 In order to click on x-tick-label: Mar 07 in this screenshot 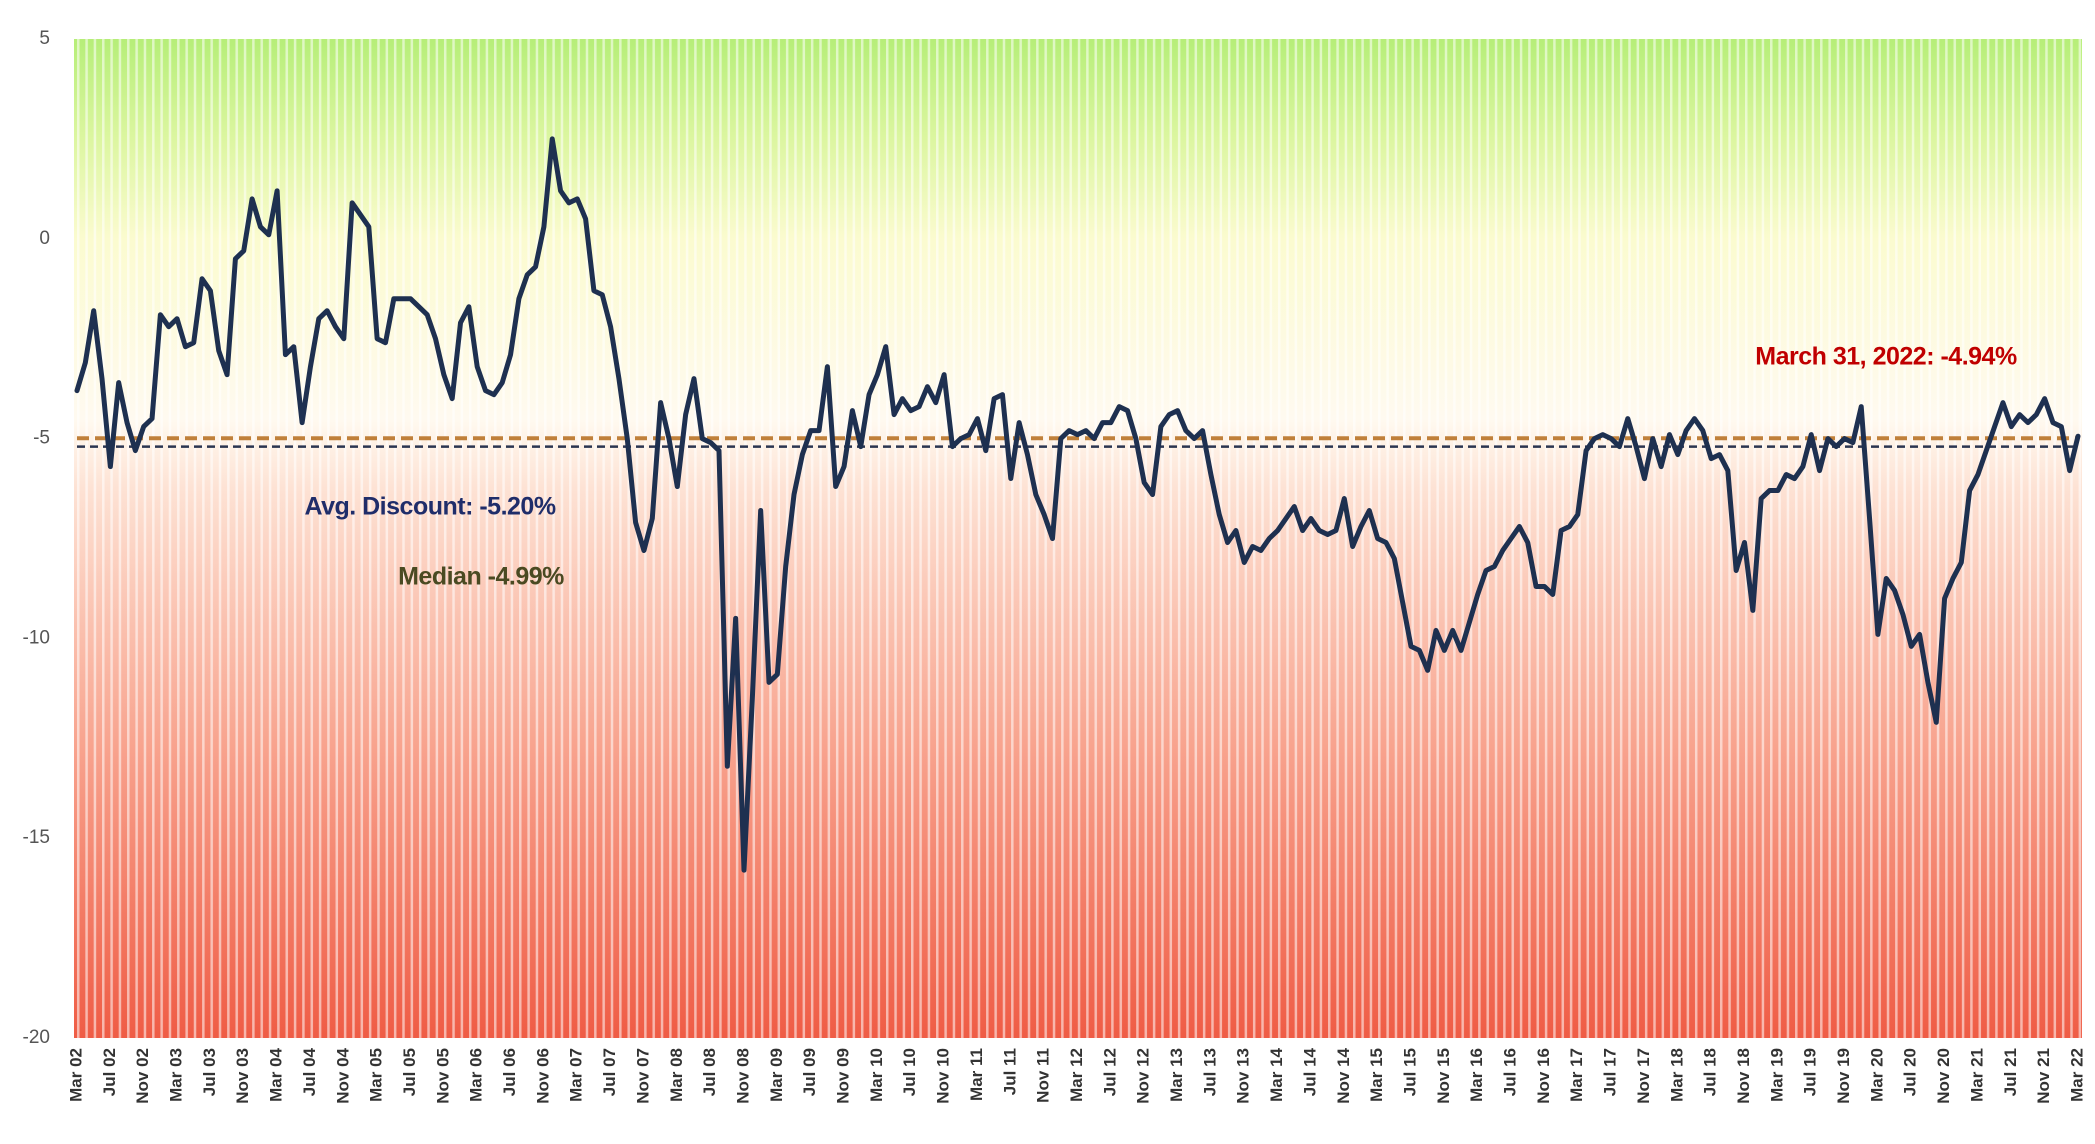, I will do `click(576, 1075)`.